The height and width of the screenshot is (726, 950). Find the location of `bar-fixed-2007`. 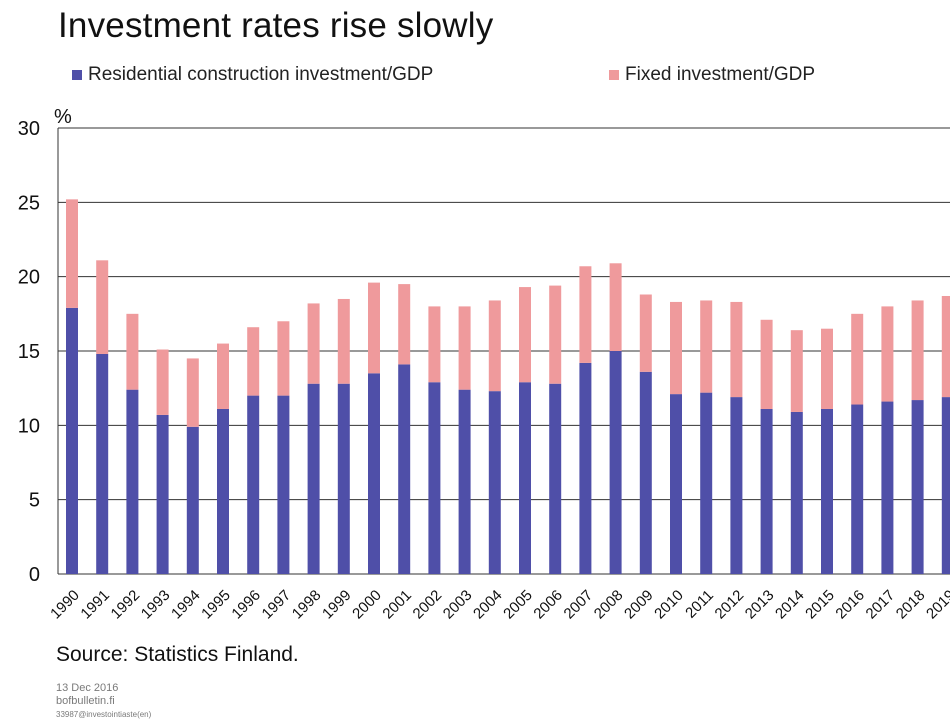

bar-fixed-2007 is located at coordinates (585, 314).